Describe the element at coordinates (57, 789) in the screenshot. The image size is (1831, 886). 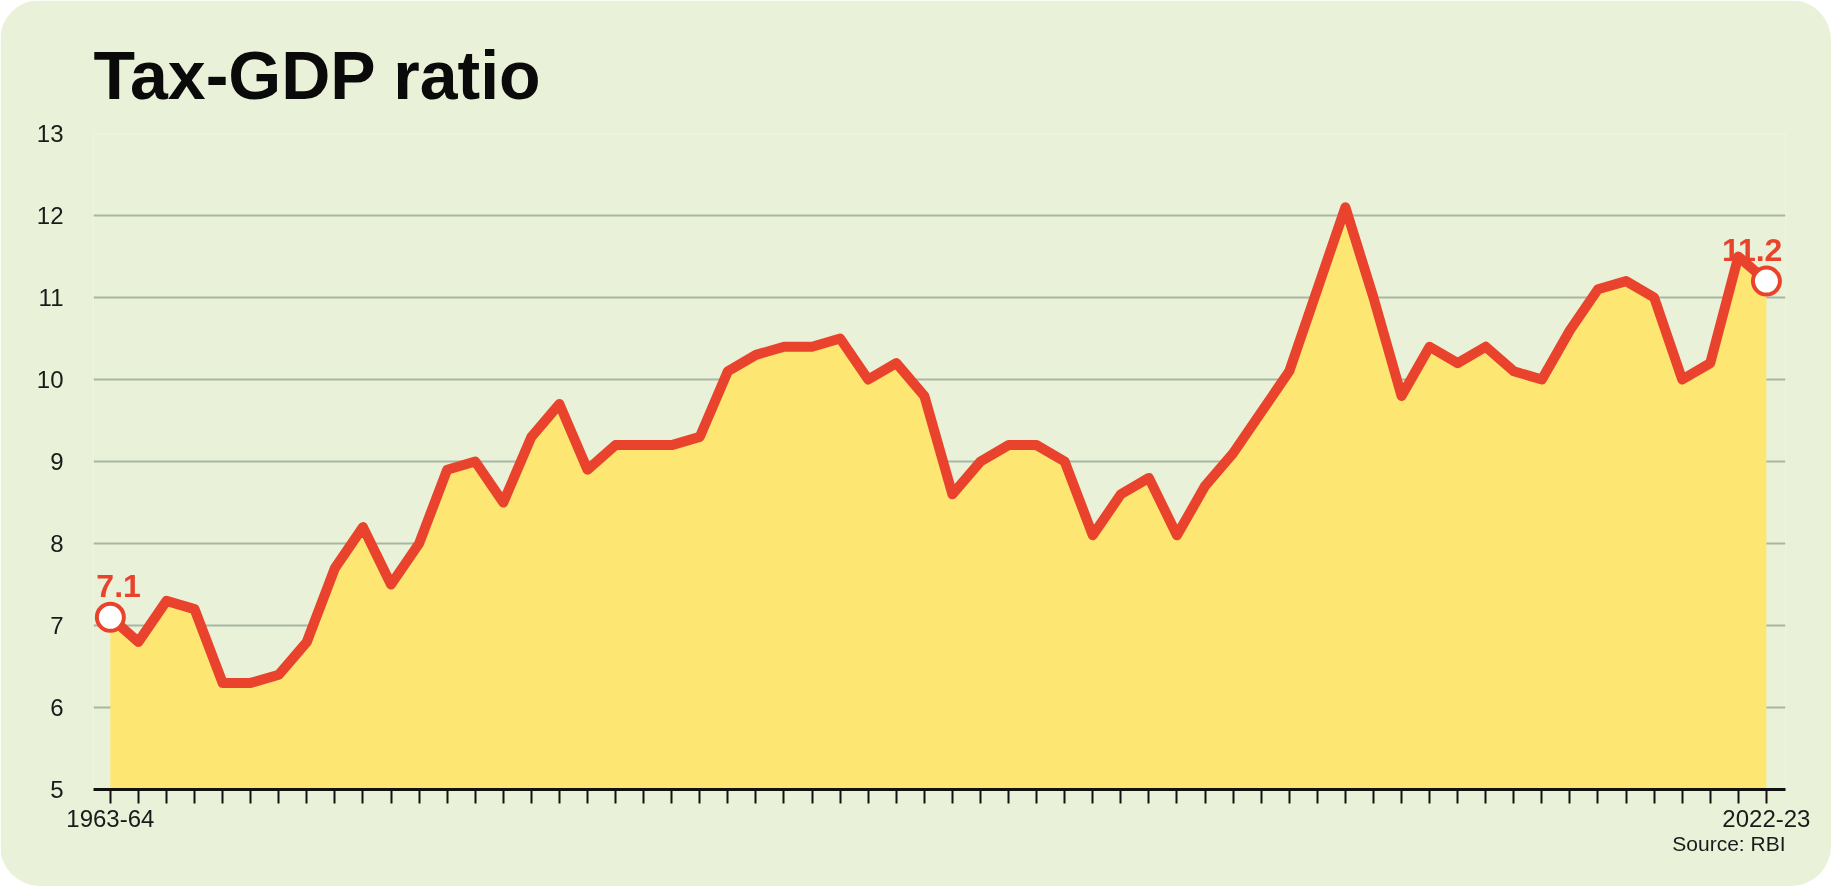
I see `y-tick-label: 5` at that location.